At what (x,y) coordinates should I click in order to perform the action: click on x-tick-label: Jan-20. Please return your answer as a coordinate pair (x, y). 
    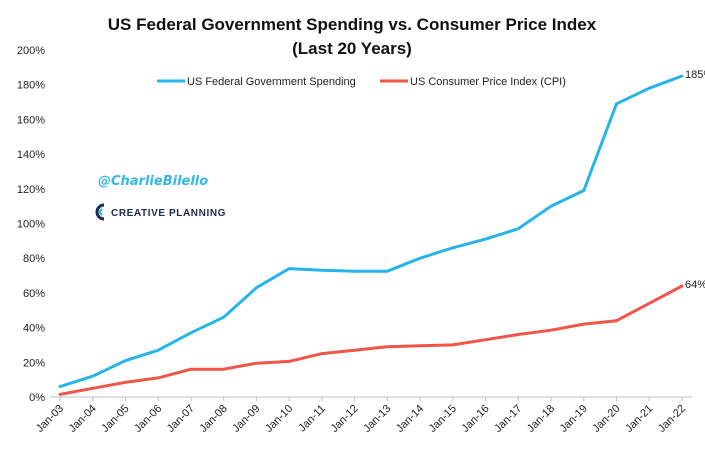
    Looking at the image, I should click on (606, 419).